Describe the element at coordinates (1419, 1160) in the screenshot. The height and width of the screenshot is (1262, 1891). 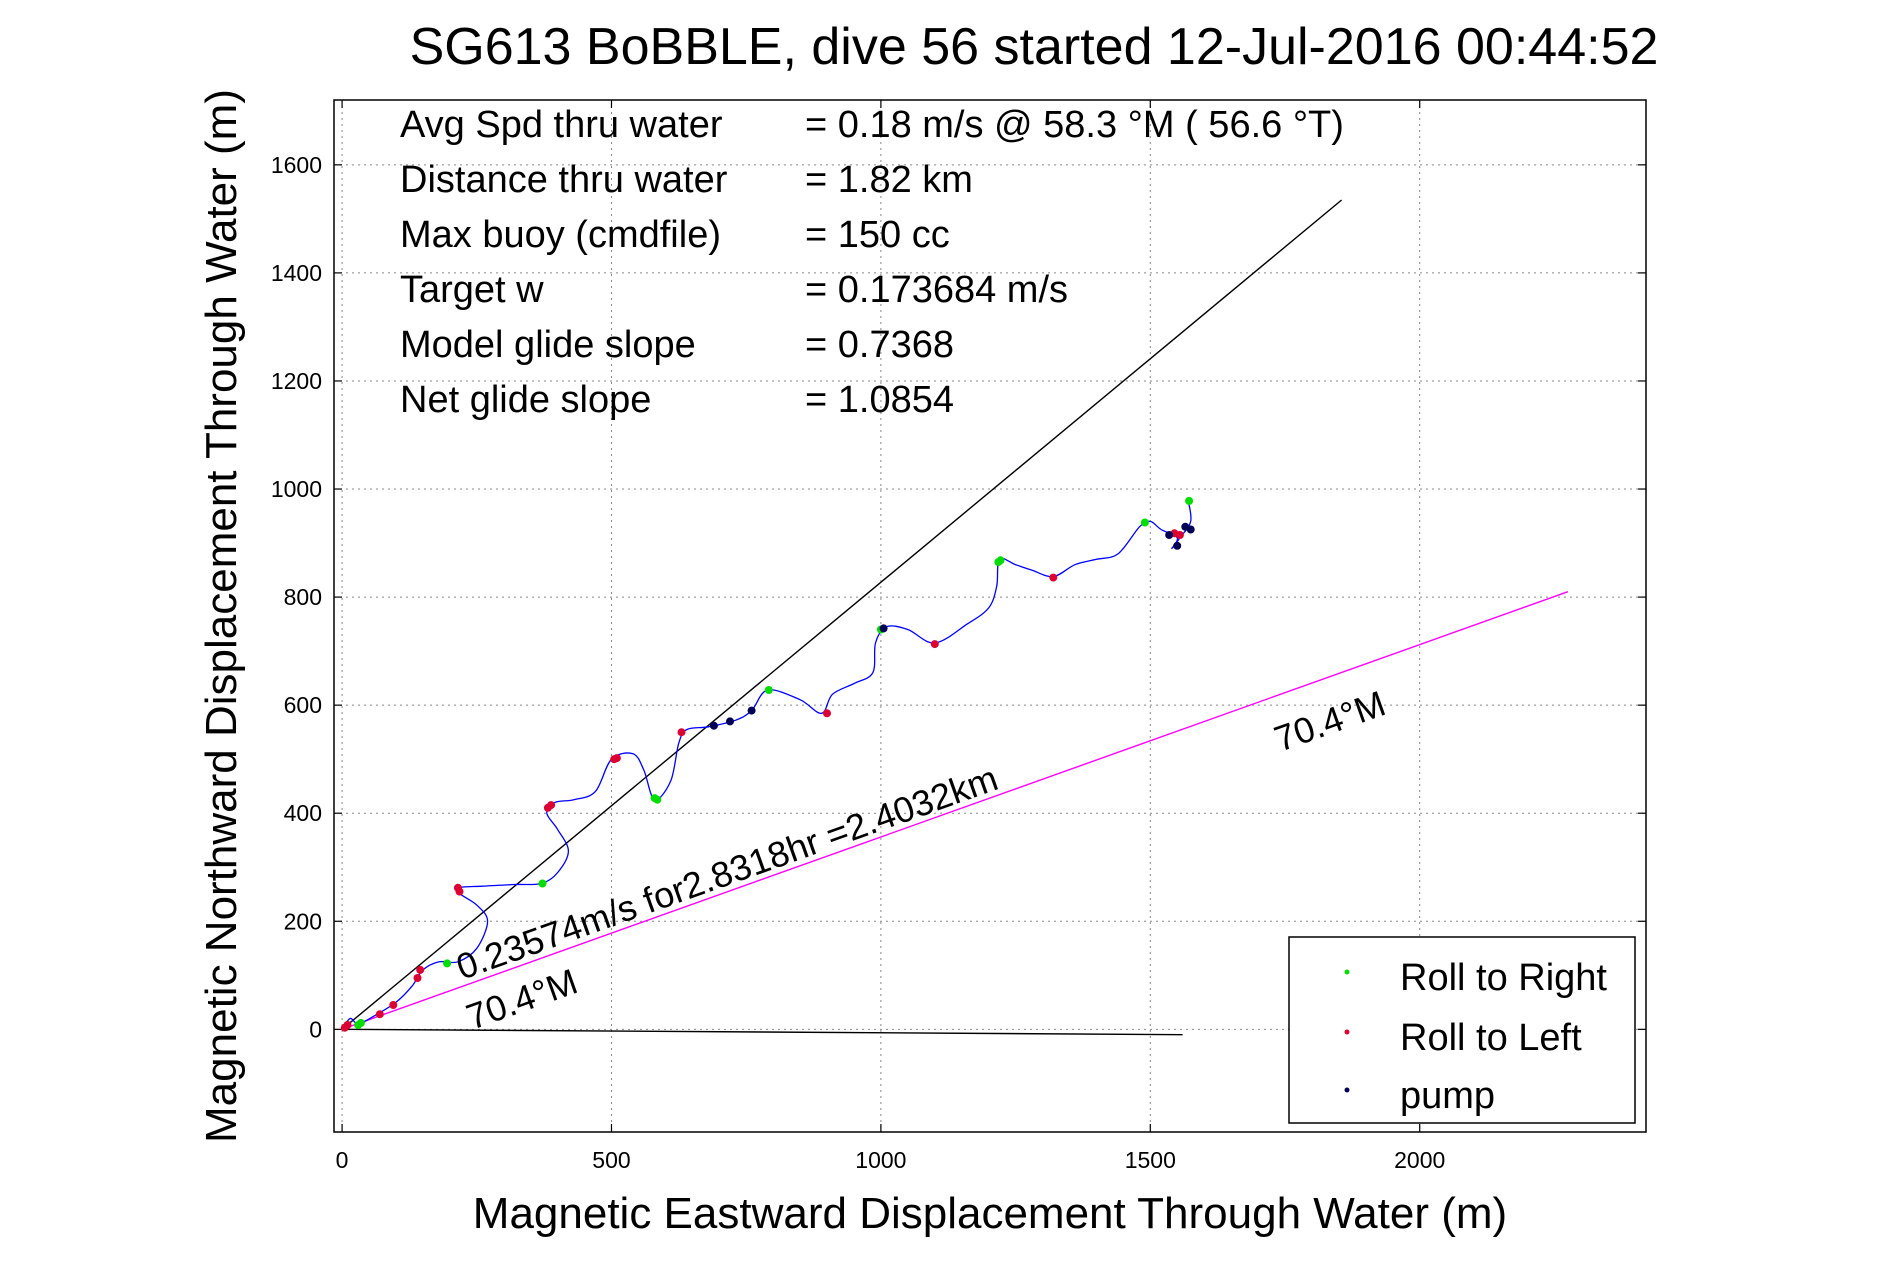
I see `x-tick-label: 2000` at that location.